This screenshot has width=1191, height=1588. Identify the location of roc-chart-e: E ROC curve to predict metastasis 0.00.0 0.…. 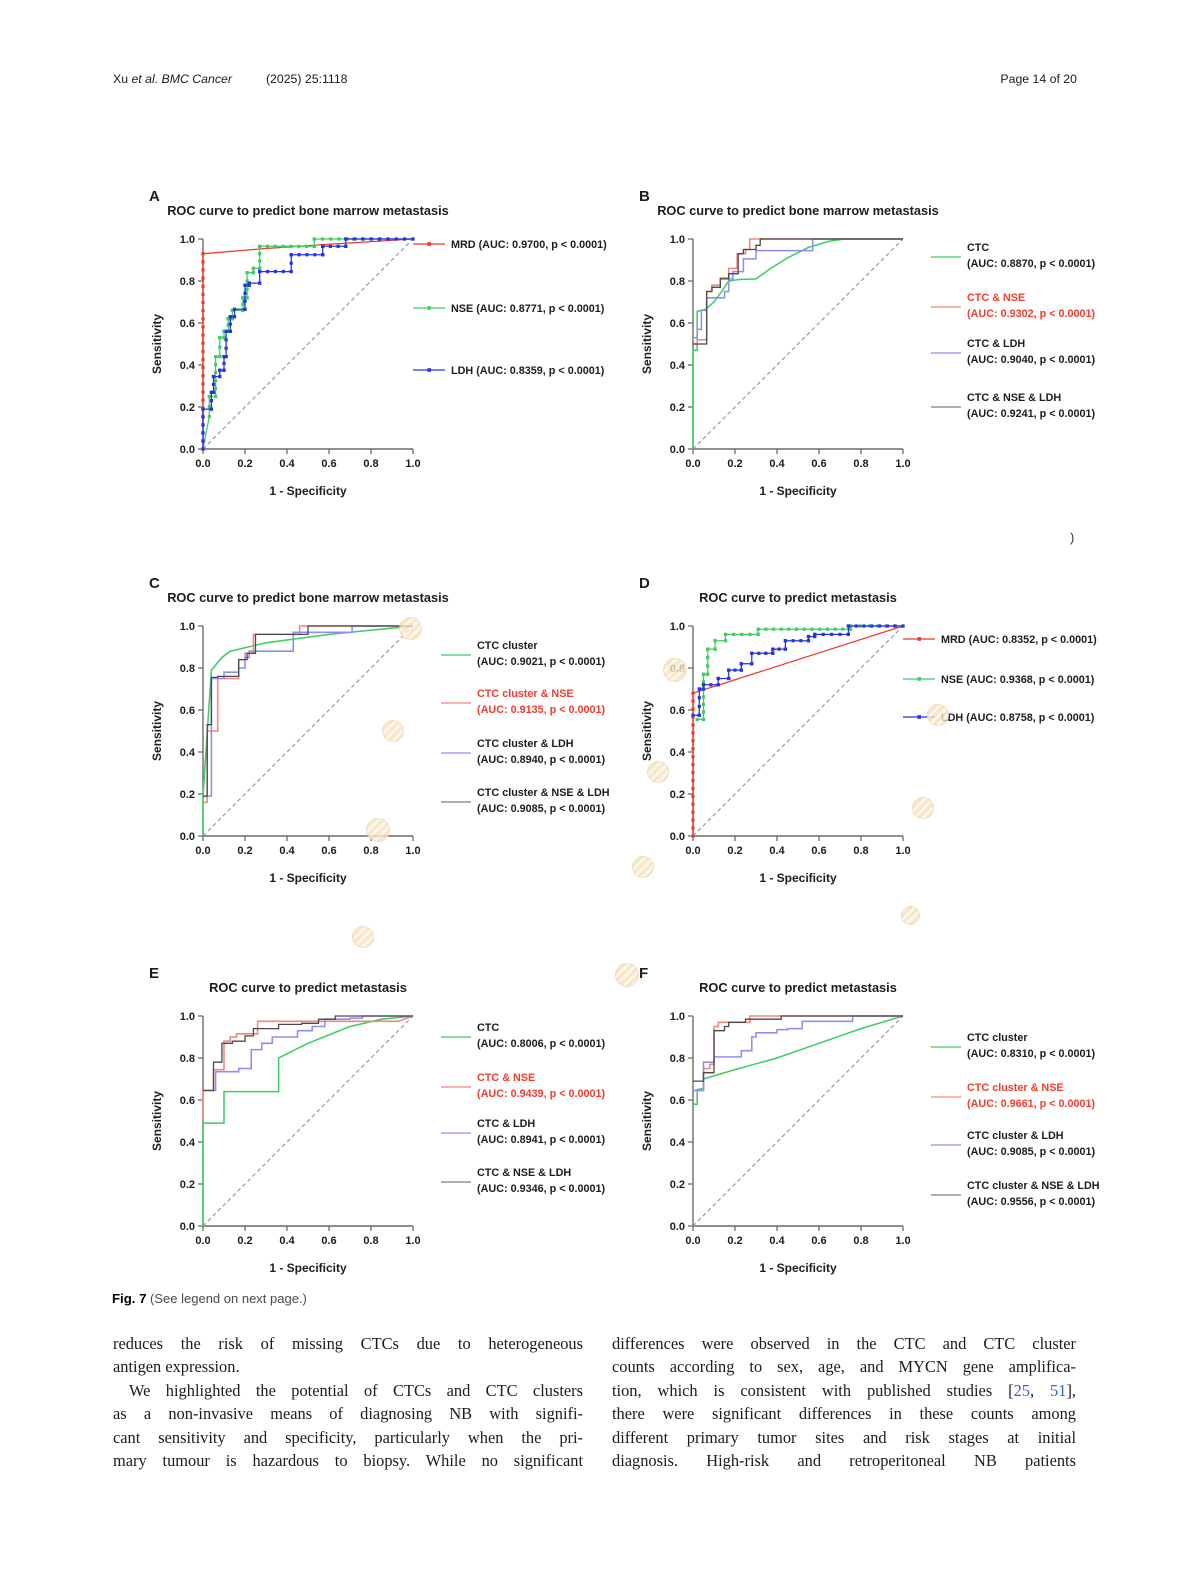
(377, 1120).